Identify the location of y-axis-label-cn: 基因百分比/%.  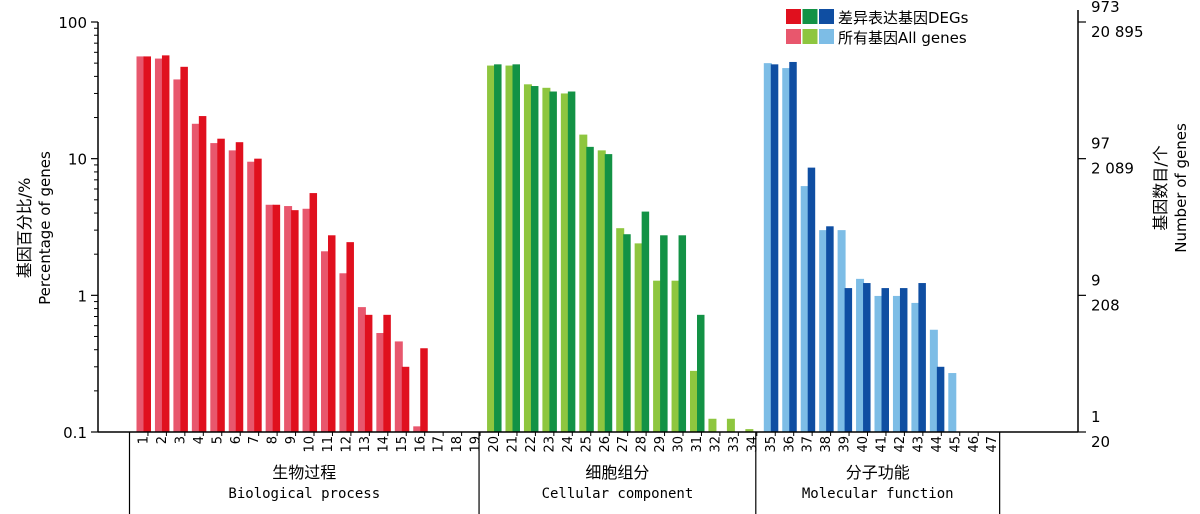
(24, 228).